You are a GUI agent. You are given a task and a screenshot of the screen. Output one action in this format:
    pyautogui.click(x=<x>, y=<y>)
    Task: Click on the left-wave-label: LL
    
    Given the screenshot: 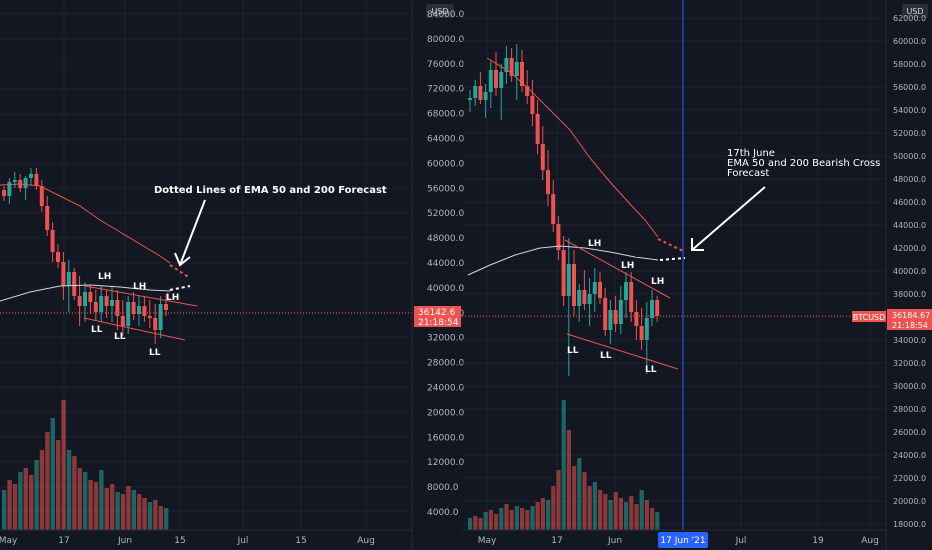 What is the action you would take?
    pyautogui.click(x=120, y=337)
    